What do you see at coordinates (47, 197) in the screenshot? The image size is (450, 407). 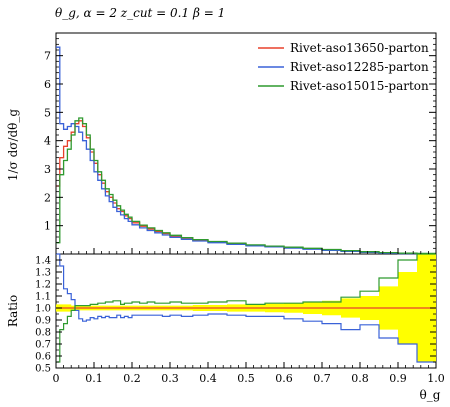 I see `y-tick-label: 2` at bounding box center [47, 197].